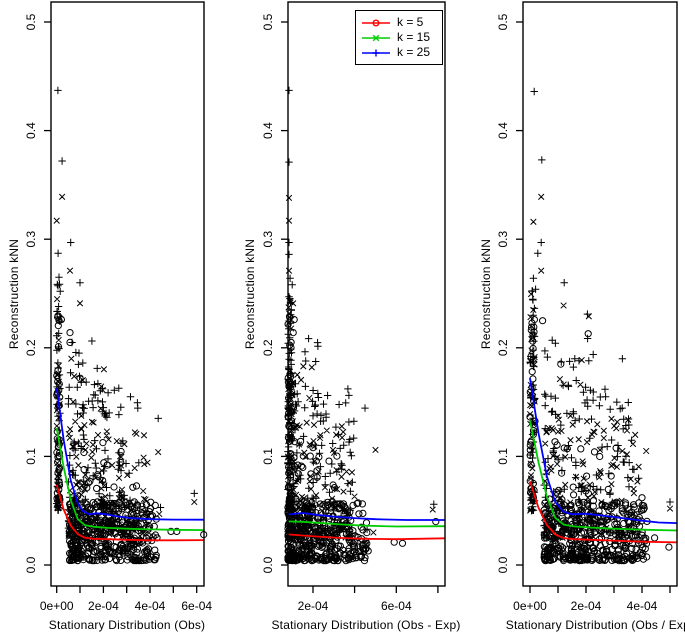  What do you see at coordinates (366, 625) in the screenshot?
I see `x-axis-title-panel-2: Stationary Distribution (Obs - Exp)` at bounding box center [366, 625].